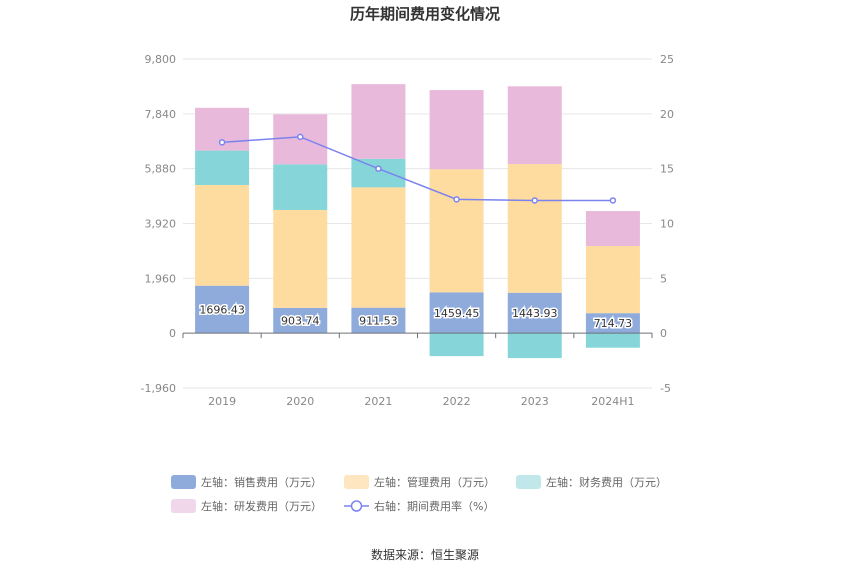 The image size is (850, 575). I want to click on rate-line-path, so click(417, 169).